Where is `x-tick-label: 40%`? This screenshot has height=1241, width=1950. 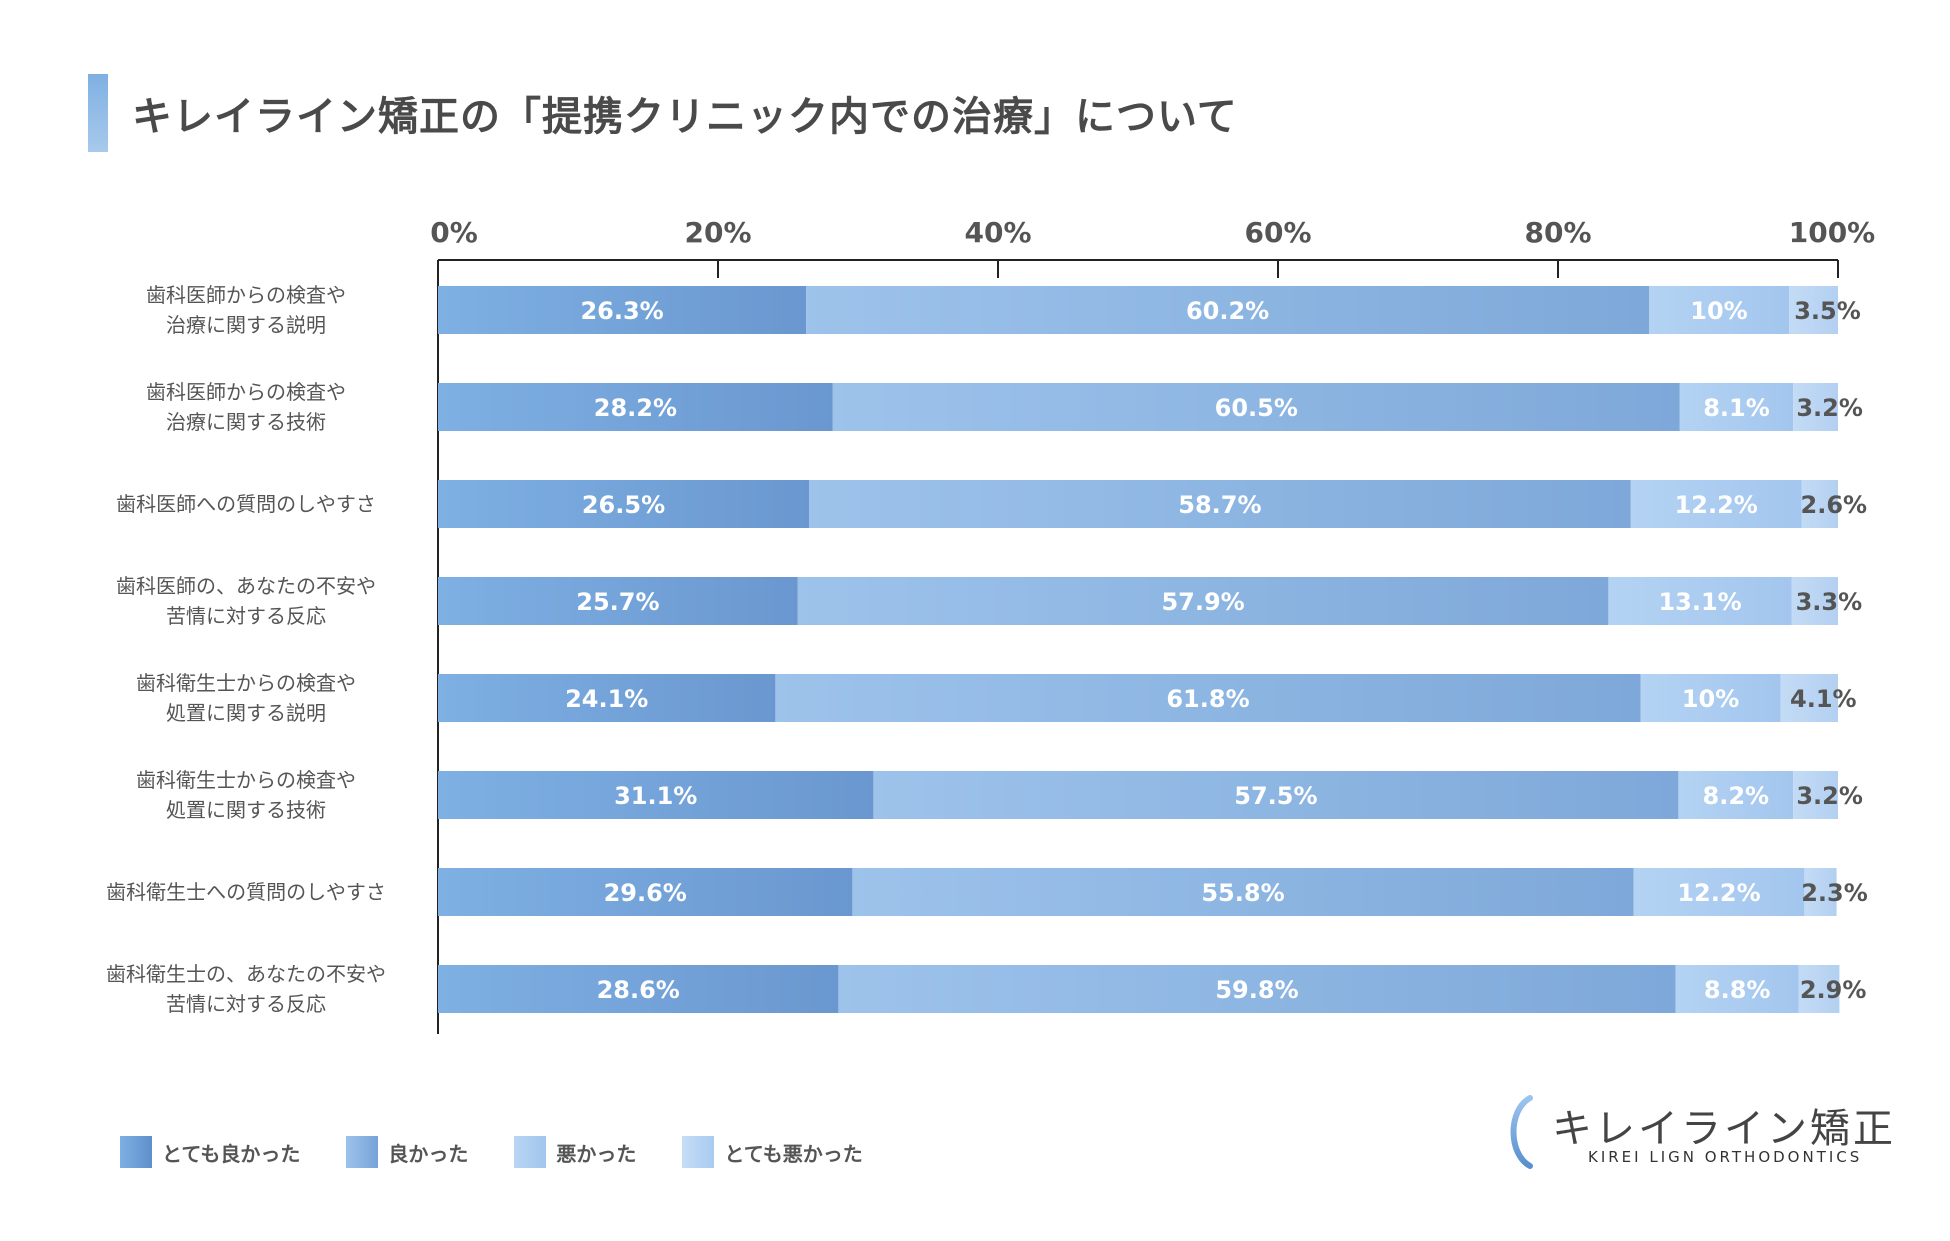 x-tick-label: 40% is located at coordinates (997, 232).